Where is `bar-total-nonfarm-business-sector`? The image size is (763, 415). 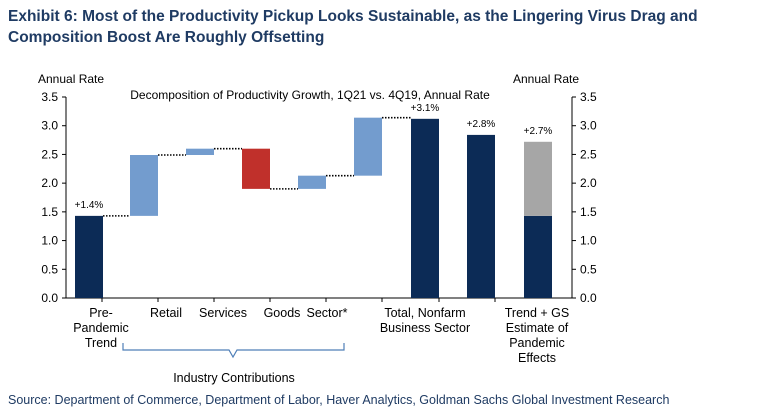 bar-total-nonfarm-business-sector is located at coordinates (425, 208).